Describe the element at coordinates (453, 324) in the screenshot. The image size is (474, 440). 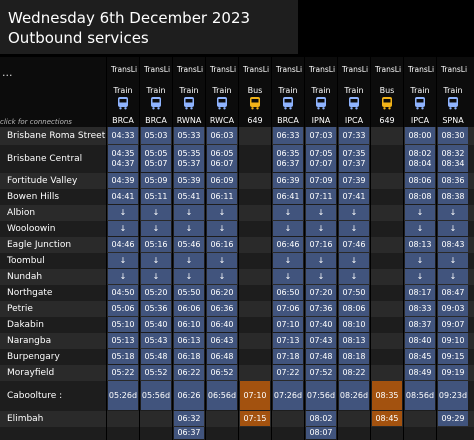
I see `time-cell: 09:07` at that location.